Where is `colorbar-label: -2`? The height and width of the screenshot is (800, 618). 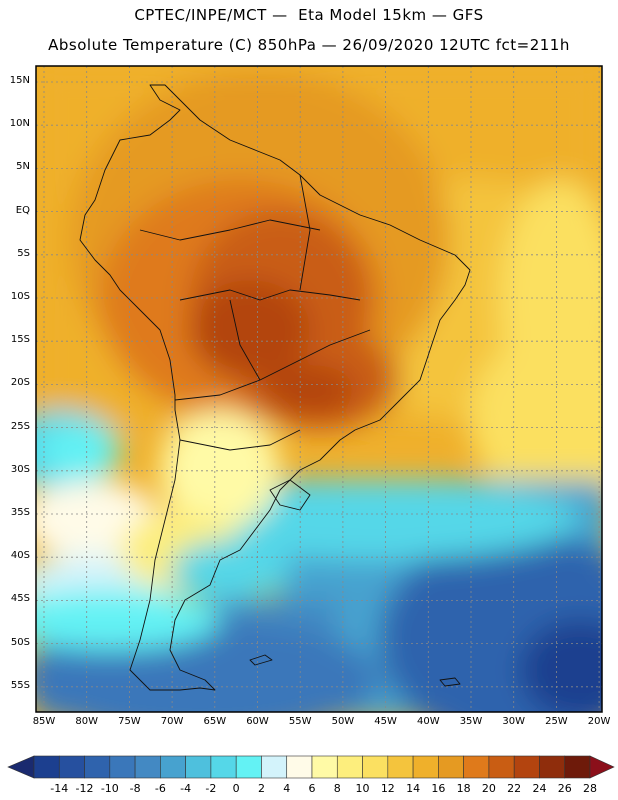 colorbar-label: -2 is located at coordinates (211, 788).